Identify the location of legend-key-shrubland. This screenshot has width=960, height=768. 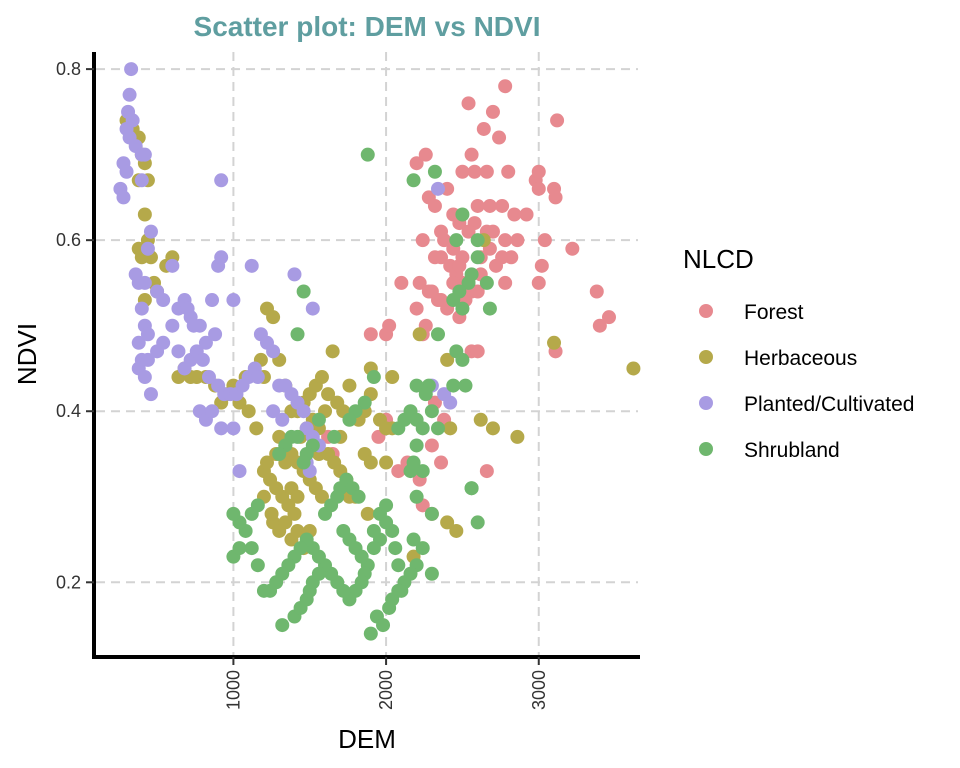
(706, 449).